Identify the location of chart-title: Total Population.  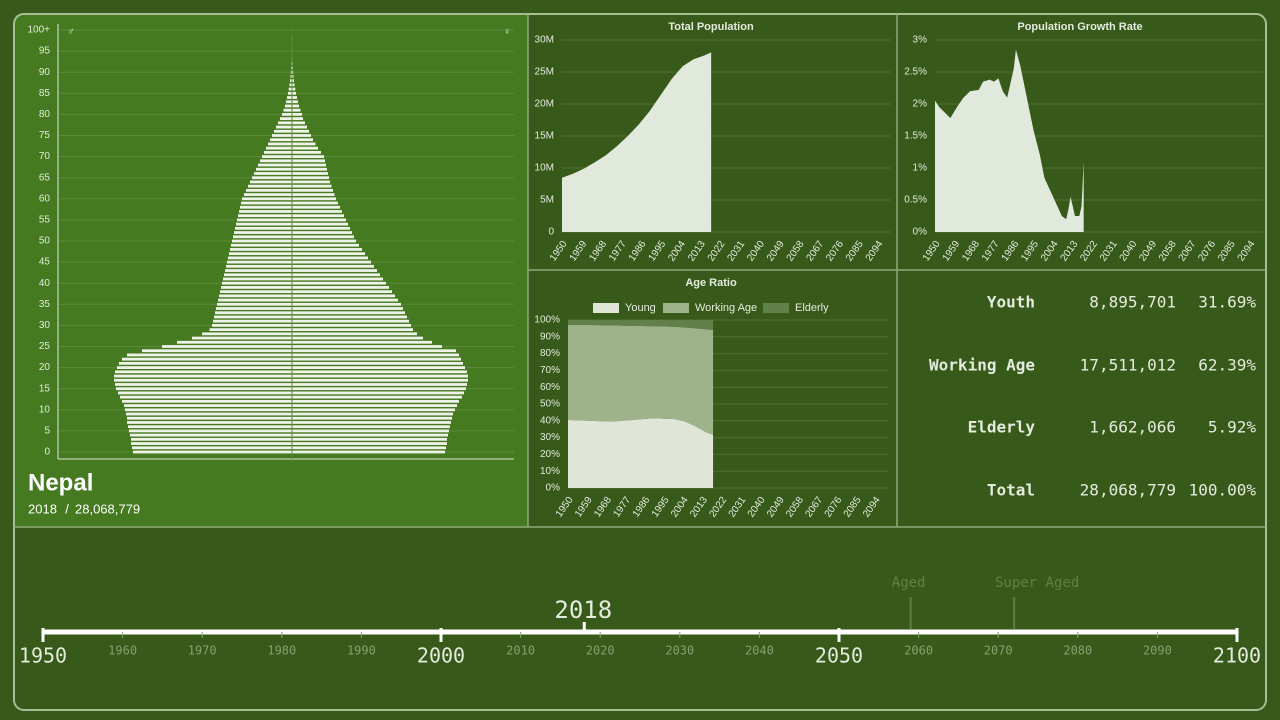
(711, 27).